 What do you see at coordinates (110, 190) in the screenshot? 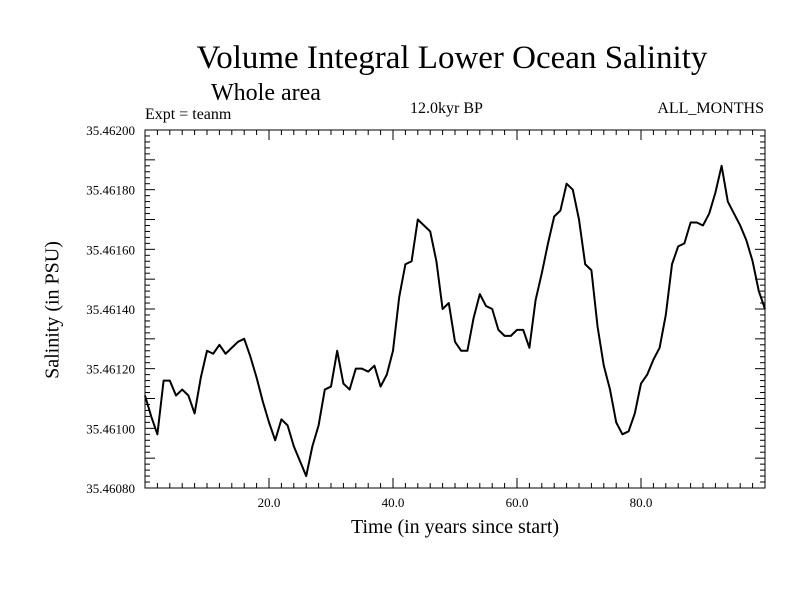
I see `y-tick-label: 35.46180` at bounding box center [110, 190].